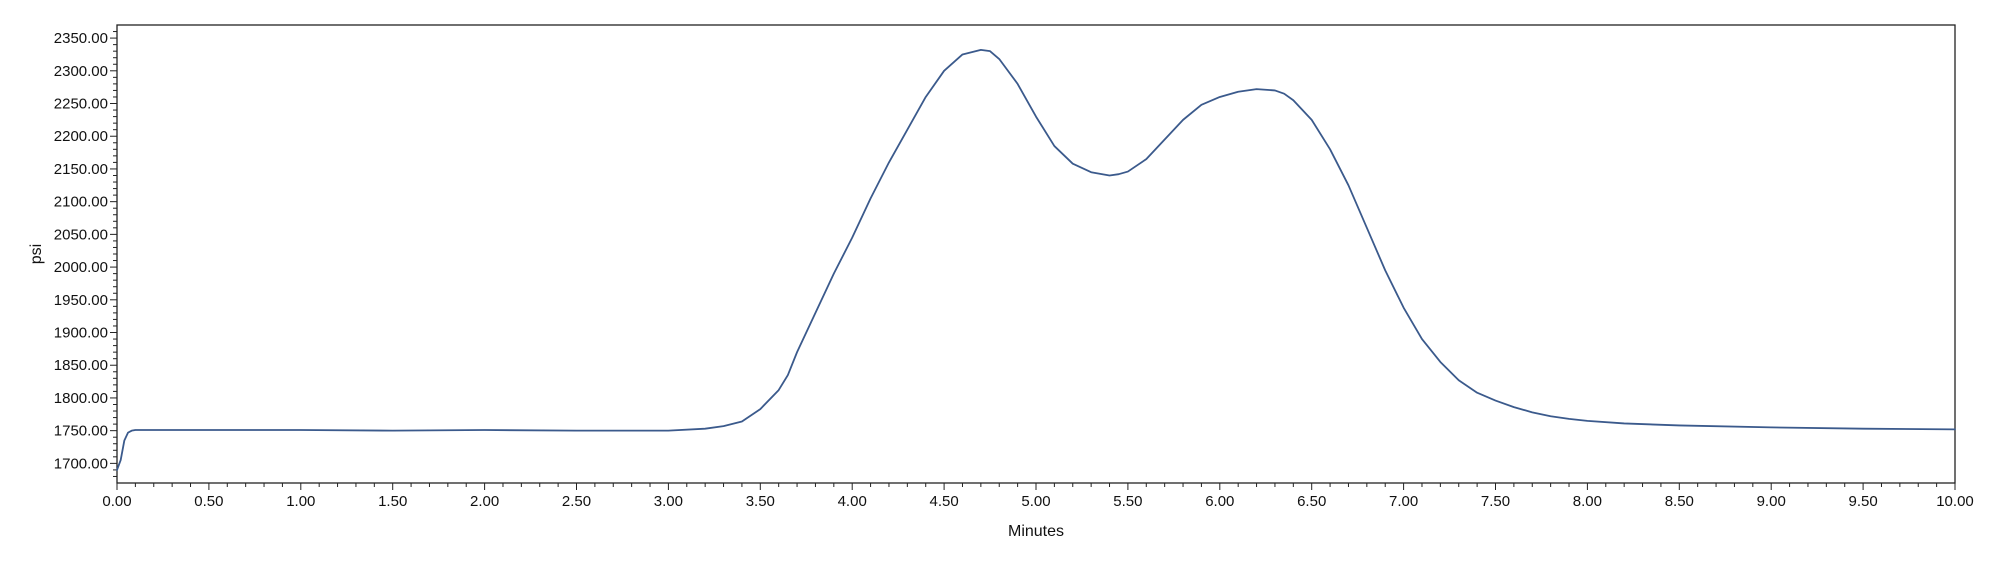 This screenshot has width=2000, height=561. I want to click on x-tick-label: 4.50, so click(943, 501).